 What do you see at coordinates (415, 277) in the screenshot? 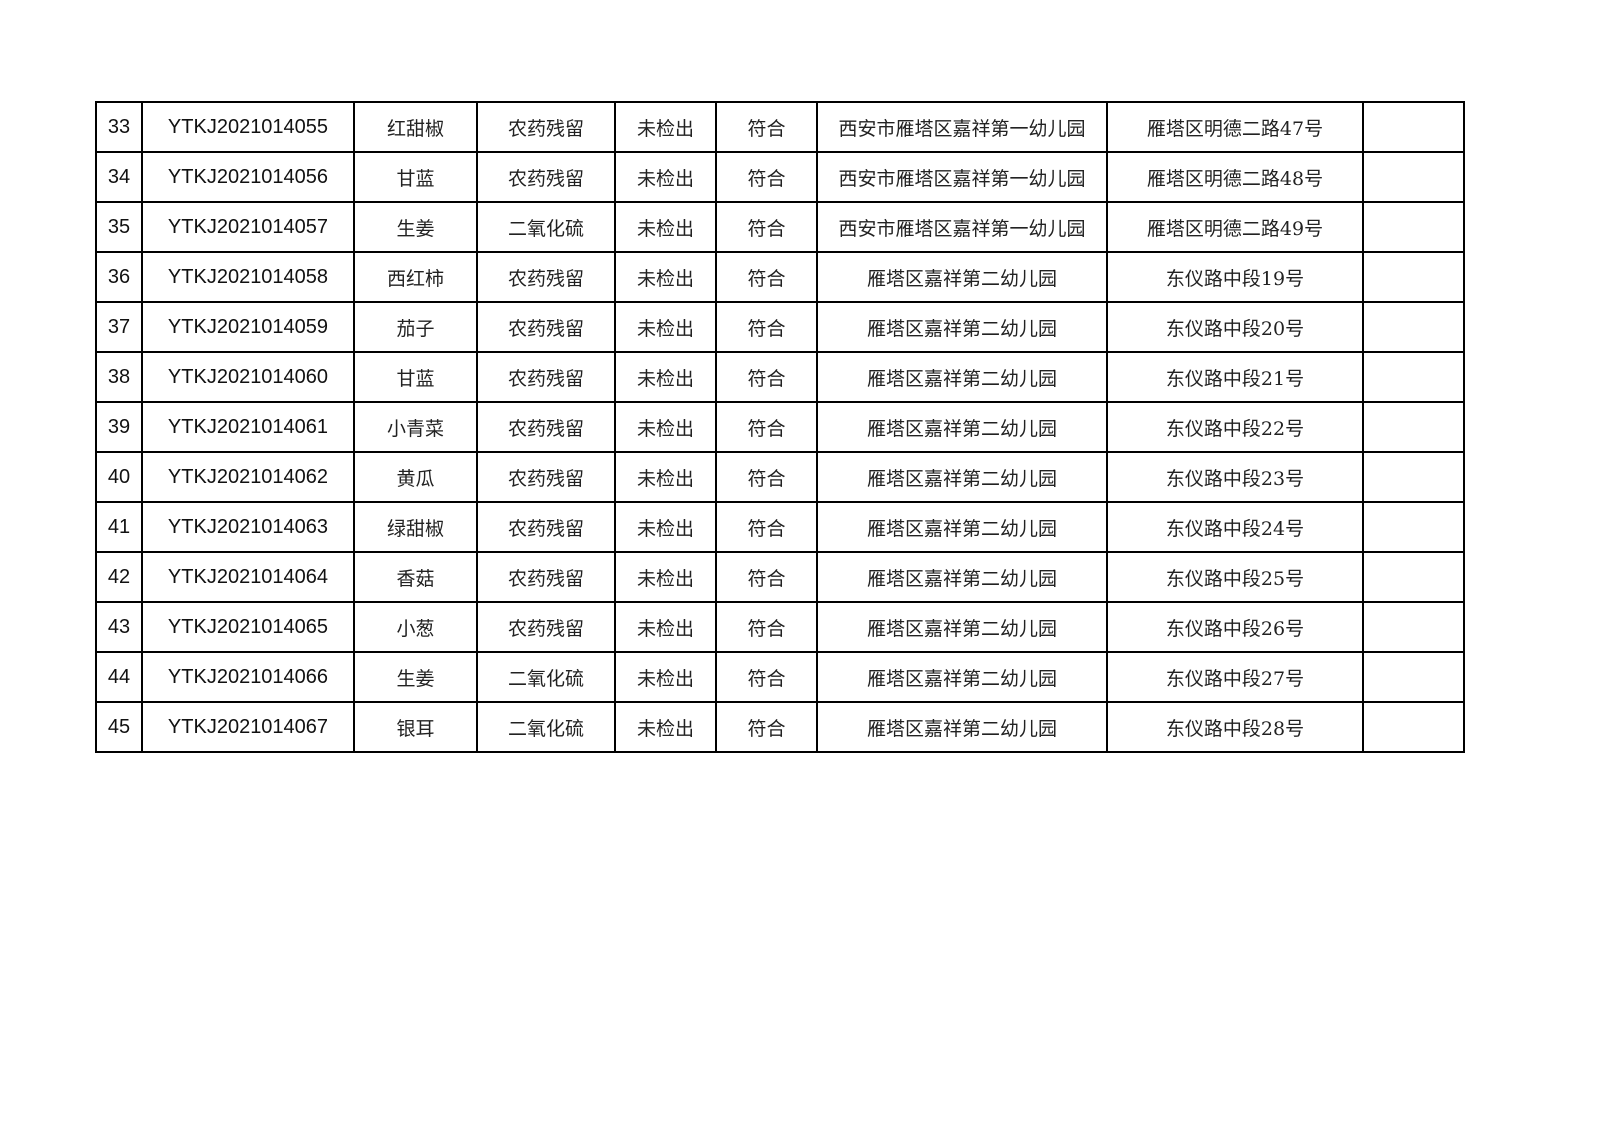
I see `sample-name-cell: 西红柿` at bounding box center [415, 277].